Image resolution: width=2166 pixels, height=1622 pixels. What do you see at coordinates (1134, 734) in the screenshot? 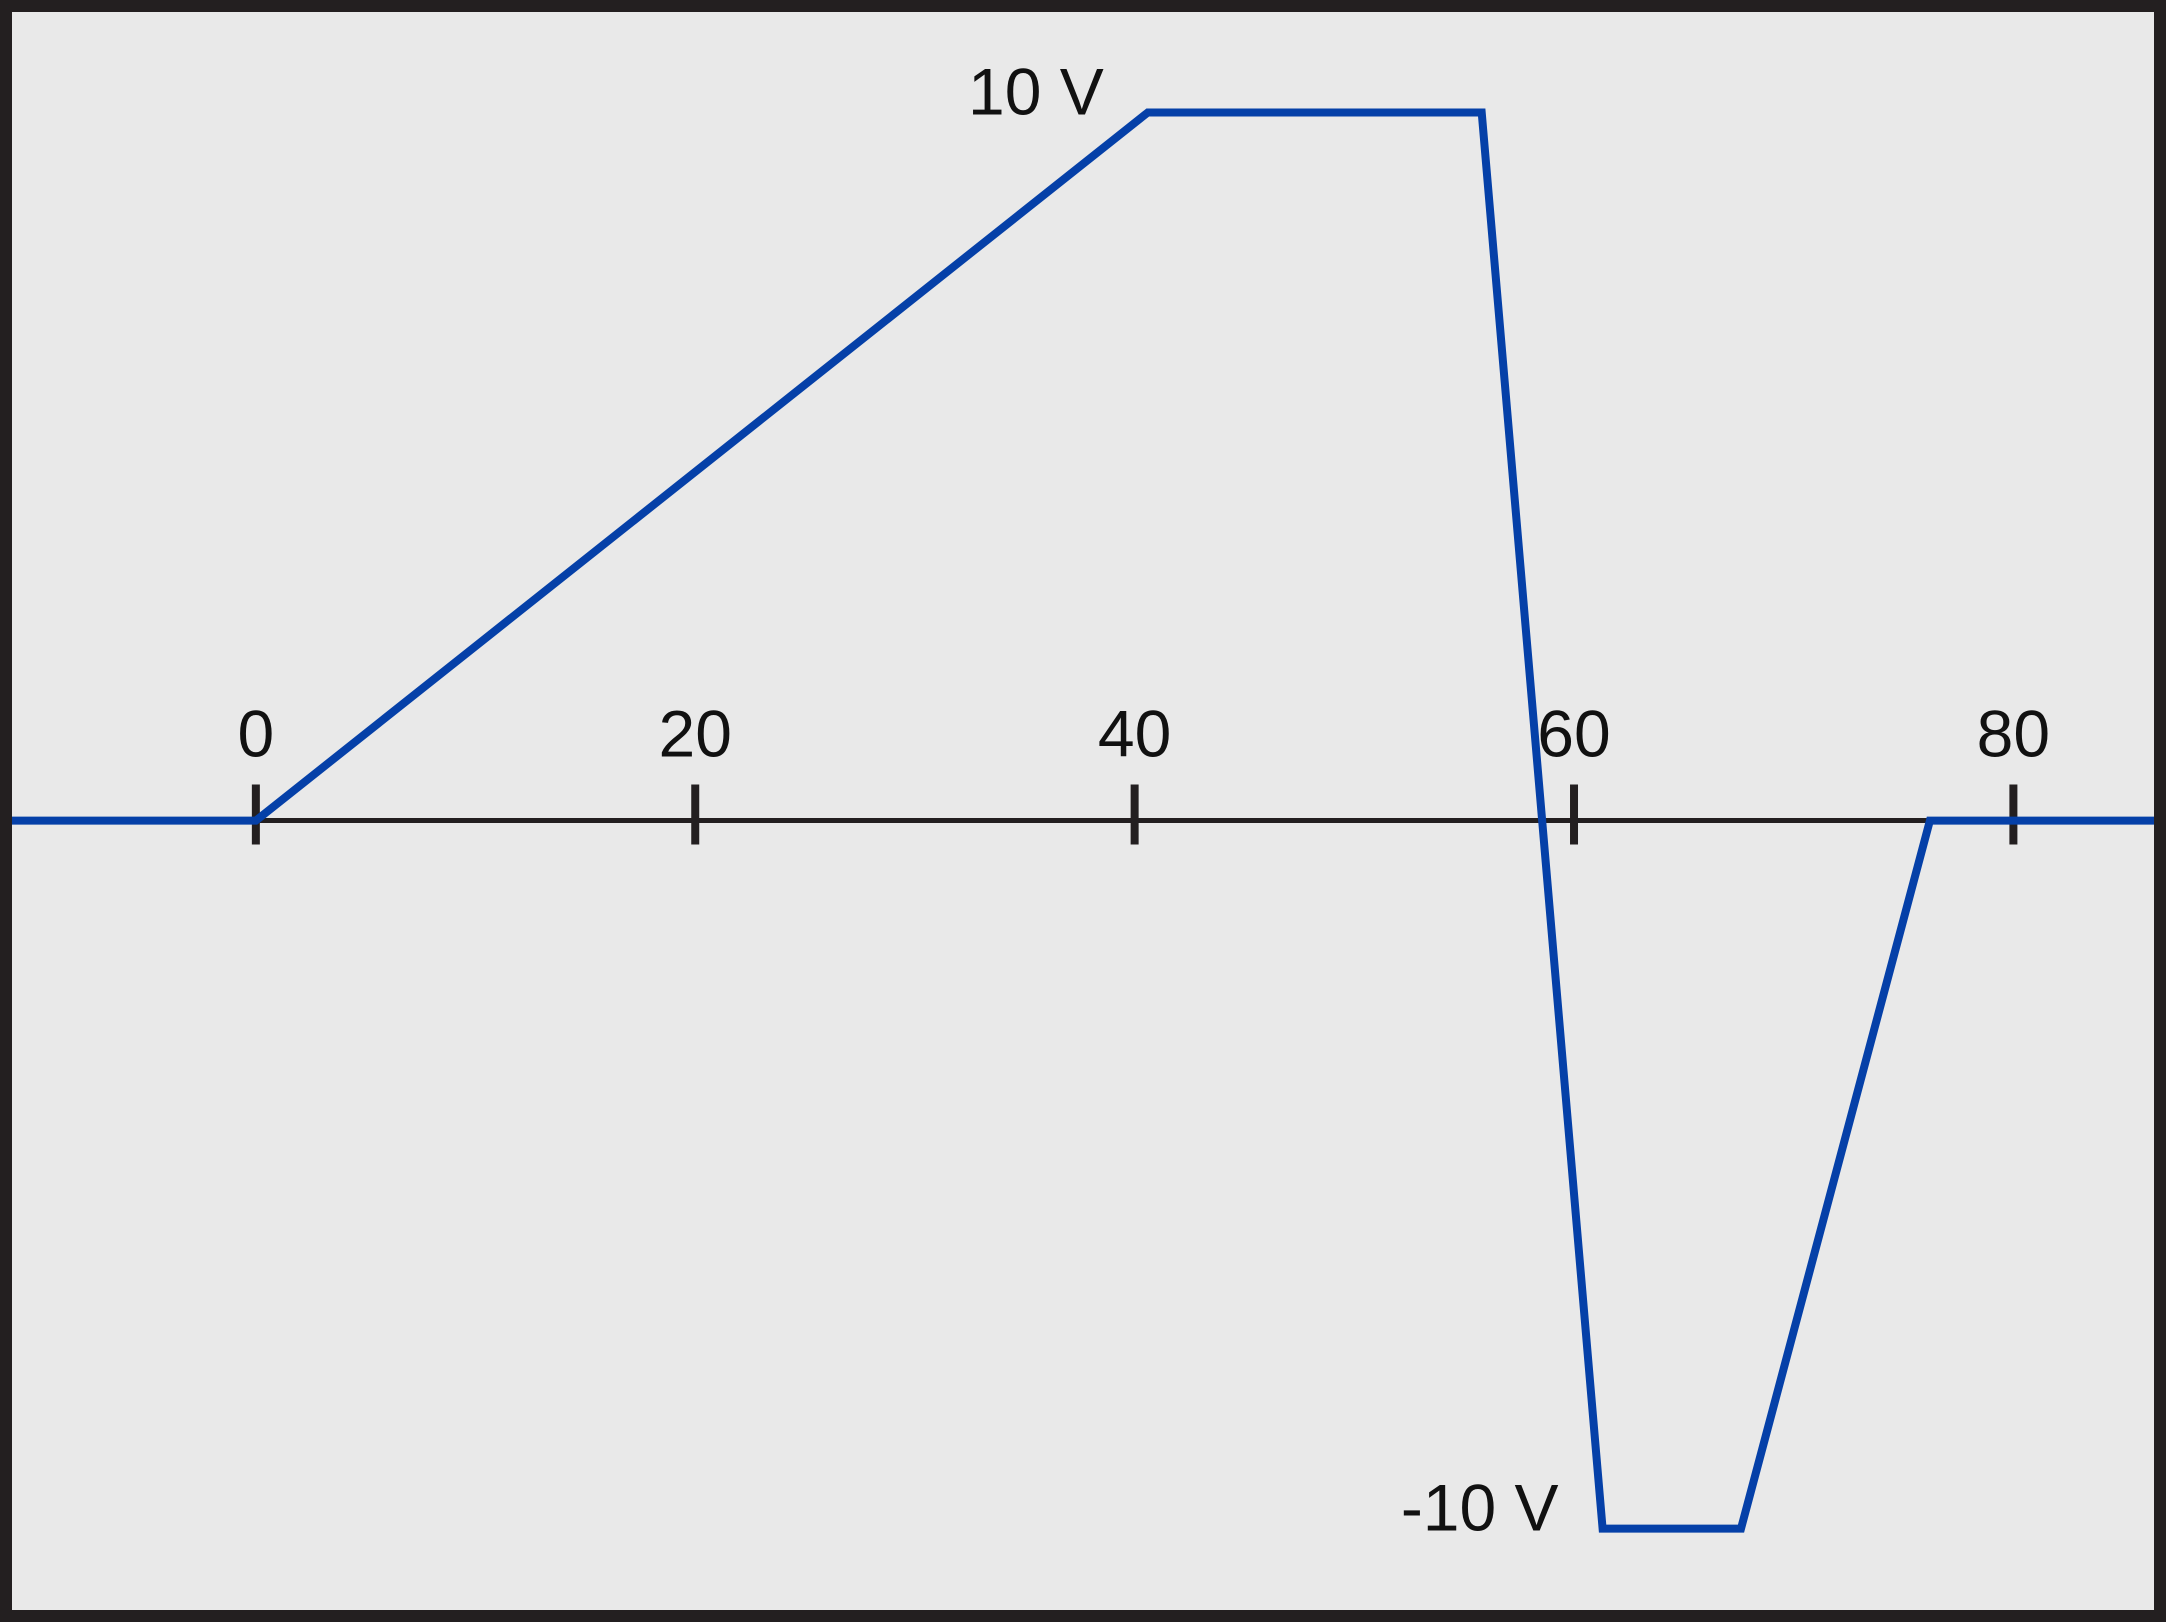
I see `x-tick-label-40: 40` at bounding box center [1134, 734].